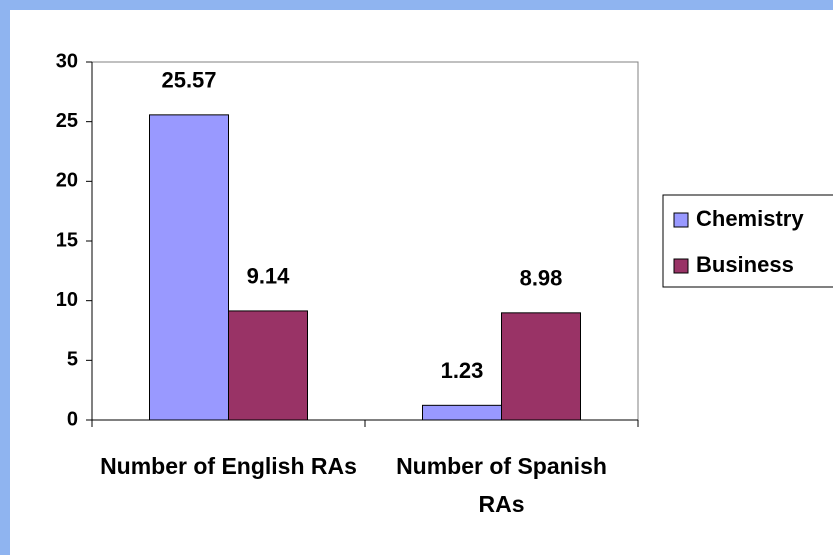  What do you see at coordinates (67, 300) in the screenshot?
I see `y-tick-label: 10` at bounding box center [67, 300].